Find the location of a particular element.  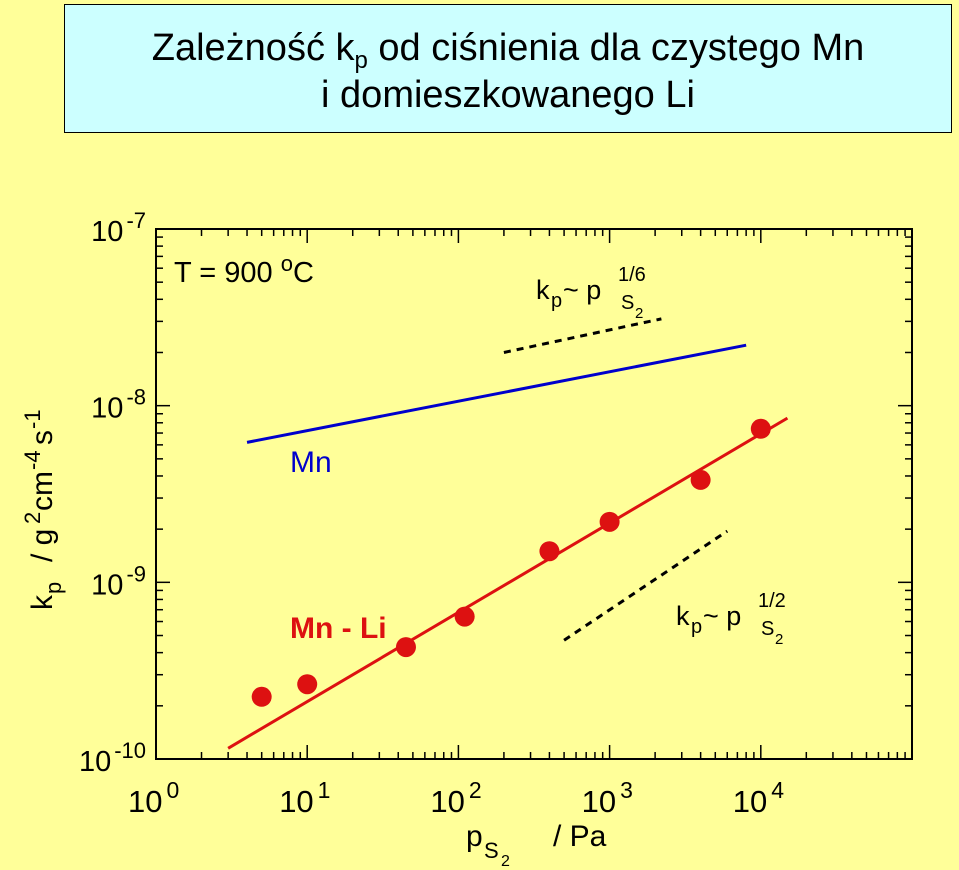

degree-sup: o is located at coordinates (287, 263).